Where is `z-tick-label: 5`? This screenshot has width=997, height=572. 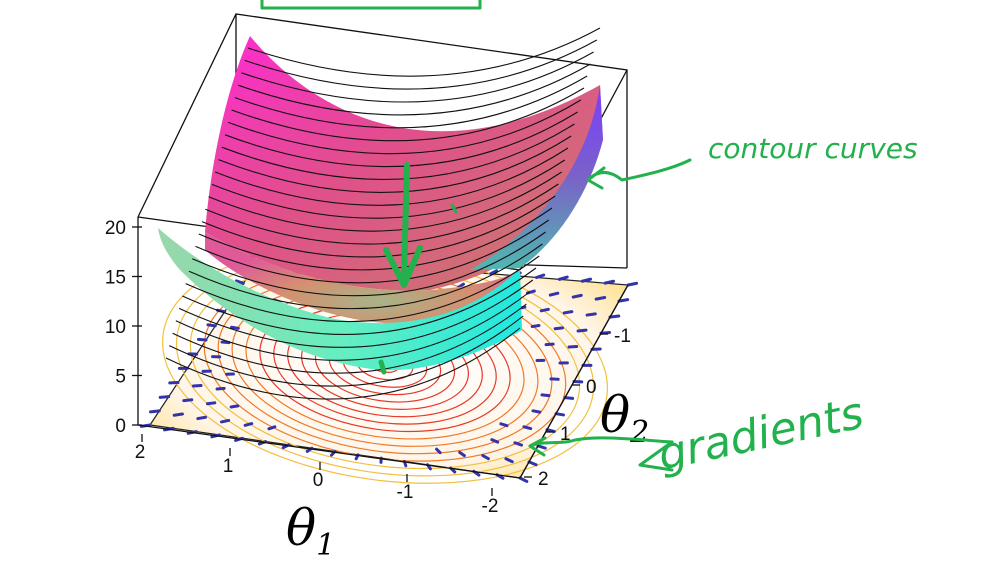 z-tick-label: 5 is located at coordinates (120, 377).